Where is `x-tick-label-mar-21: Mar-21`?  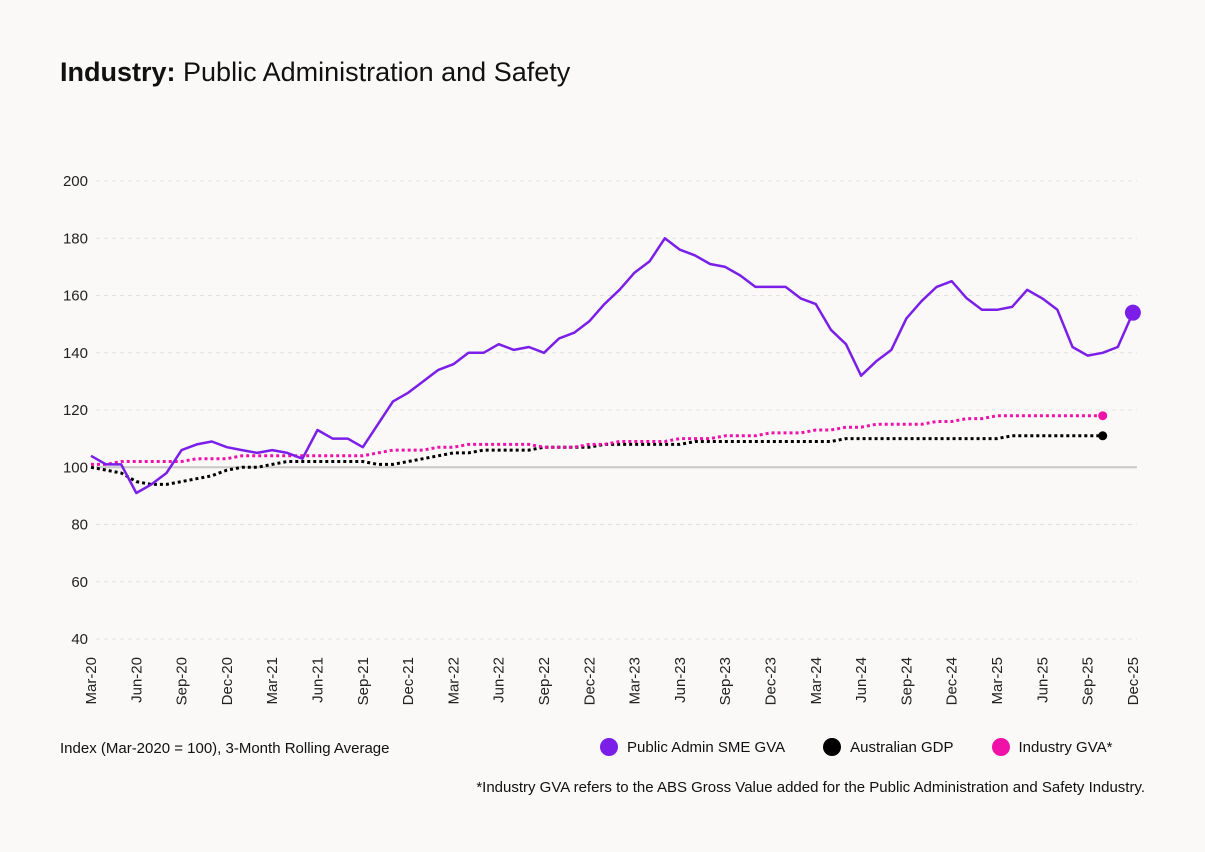 x-tick-label-mar-21: Mar-21 is located at coordinates (272, 681).